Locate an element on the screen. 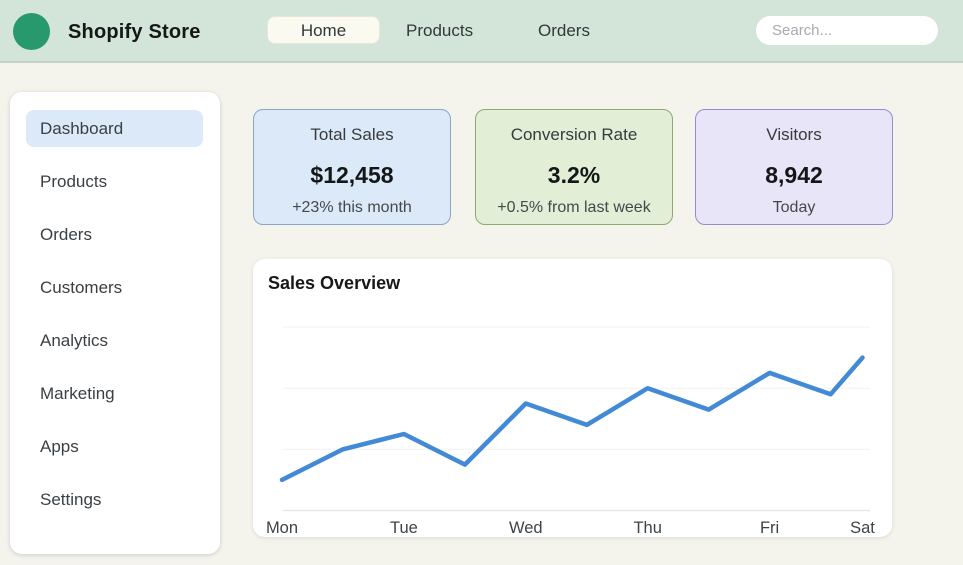 Image resolution: width=963 pixels, height=565 pixels. x-tick-label: Tue is located at coordinates (404, 528).